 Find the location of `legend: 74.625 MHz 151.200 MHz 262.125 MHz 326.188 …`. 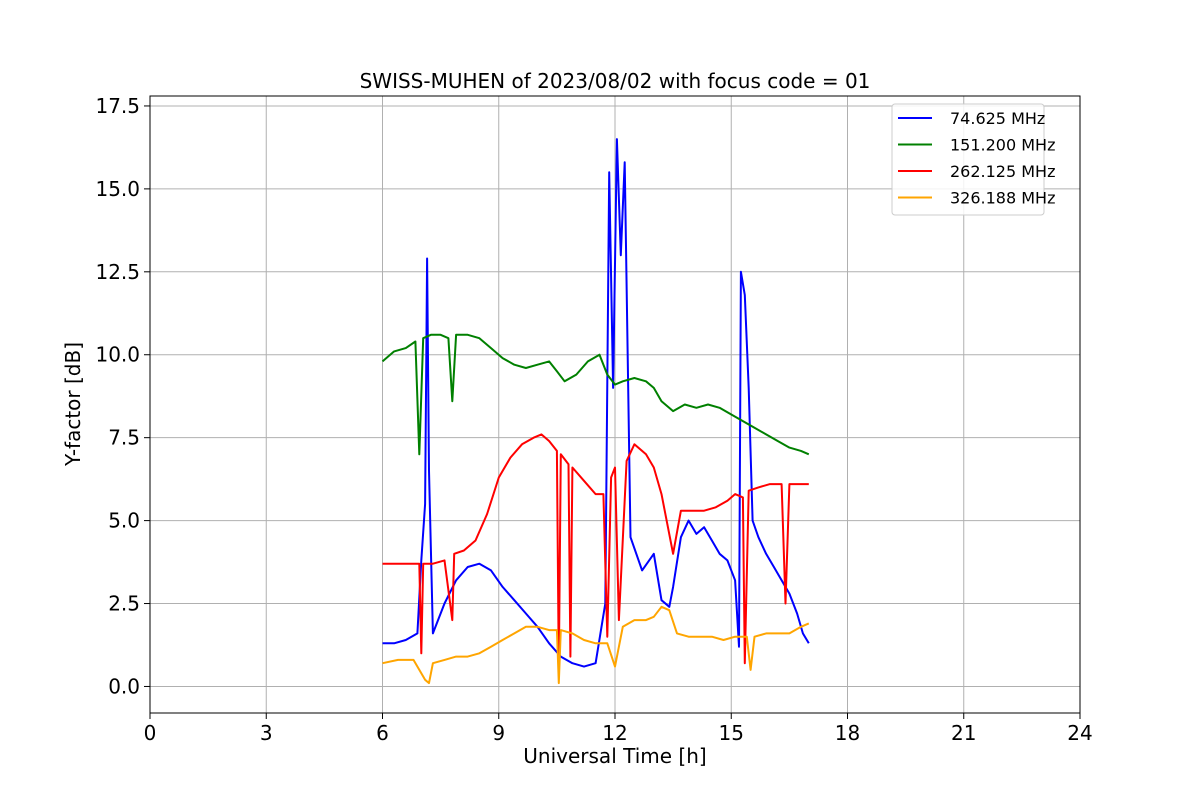

legend: 74.625 MHz 151.200 MHz 262.125 MHz 326.188 … is located at coordinates (973, 159).